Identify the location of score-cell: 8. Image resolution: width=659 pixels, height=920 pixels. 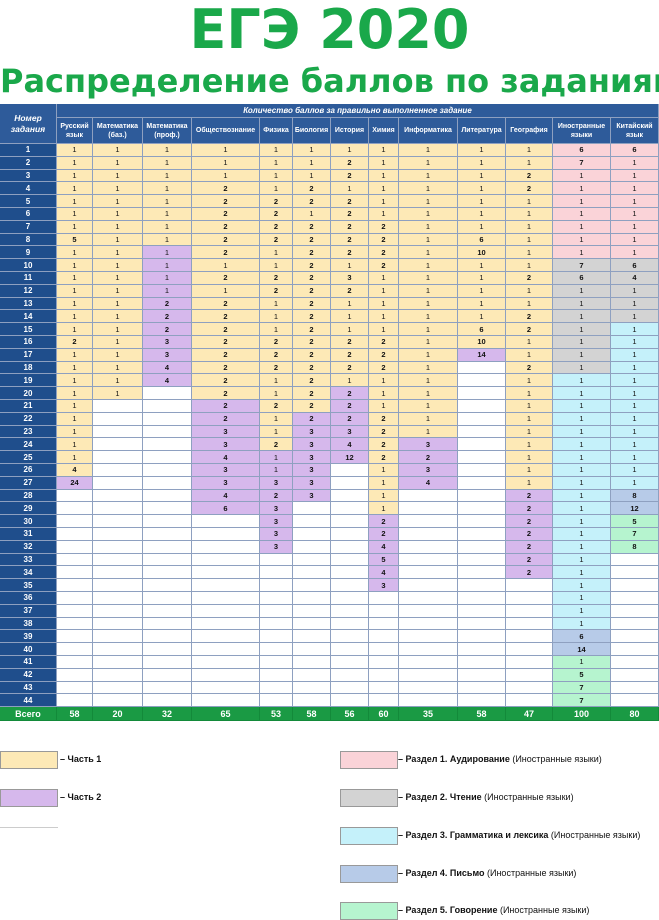
(635, 547).